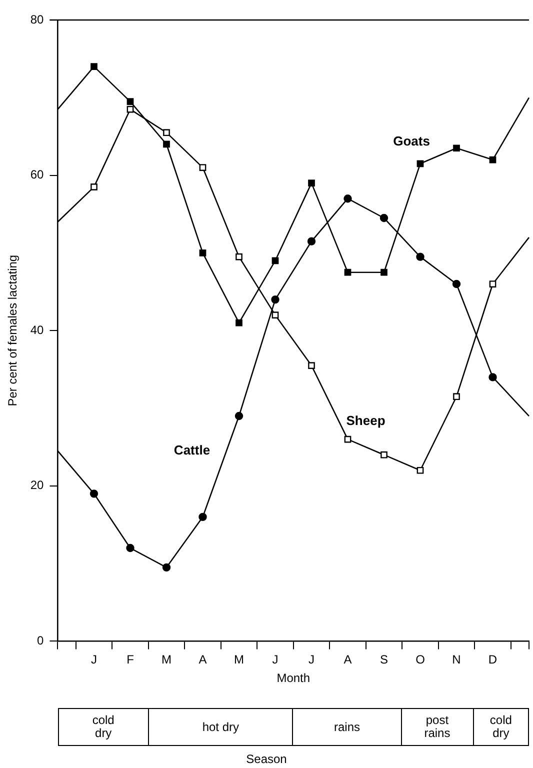 The height and width of the screenshot is (768, 533). What do you see at coordinates (420, 659) in the screenshot?
I see `x-tick-label: O` at bounding box center [420, 659].